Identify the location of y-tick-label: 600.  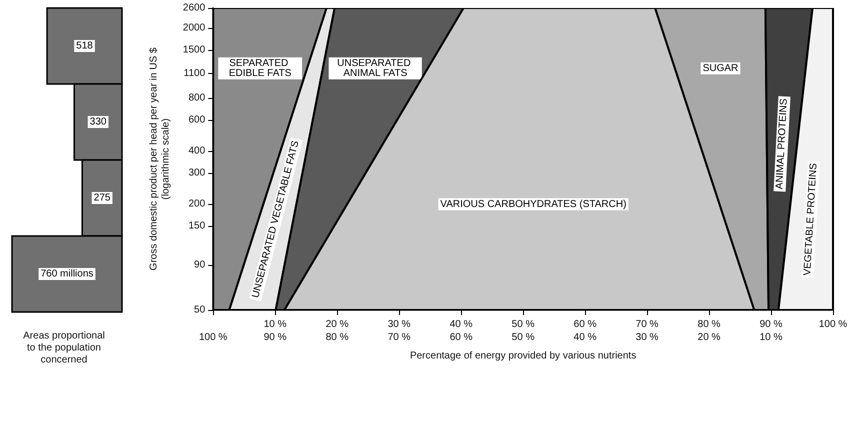
(197, 120).